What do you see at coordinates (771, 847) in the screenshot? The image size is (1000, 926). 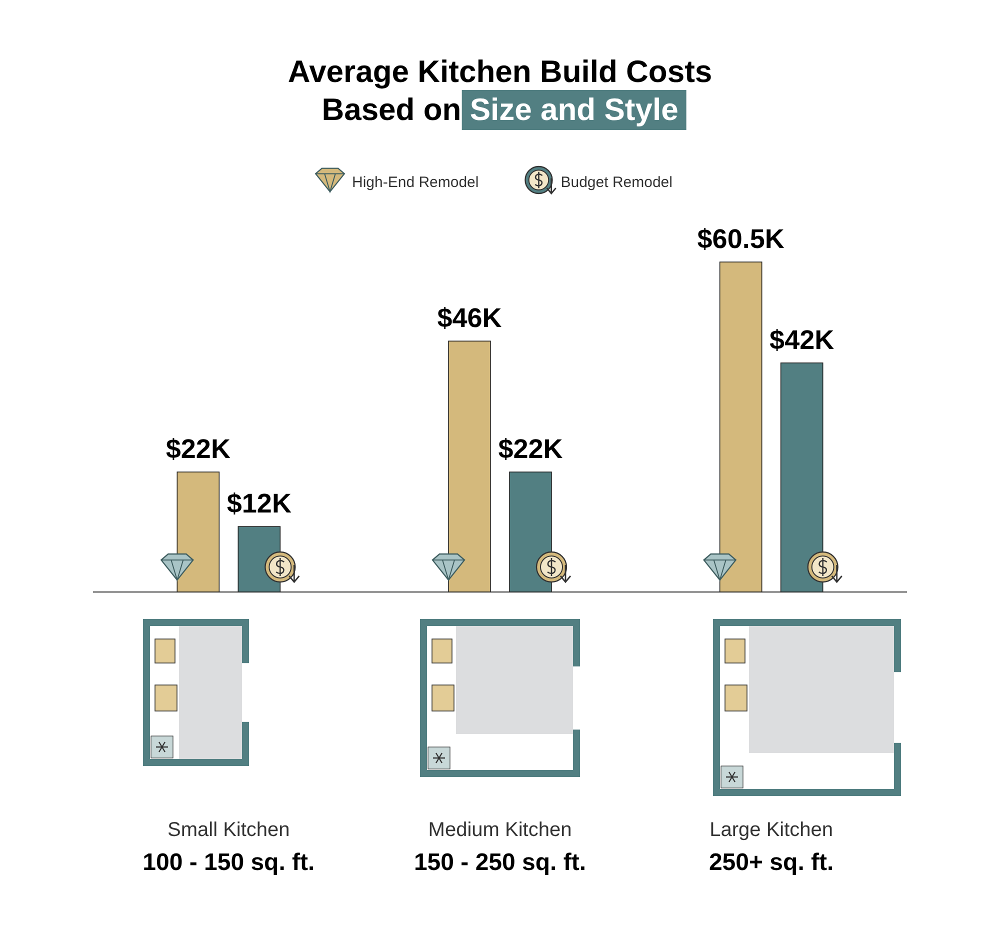 I see `x-tick-label: Large Kitchen 250+ sq. ft.` at bounding box center [771, 847].